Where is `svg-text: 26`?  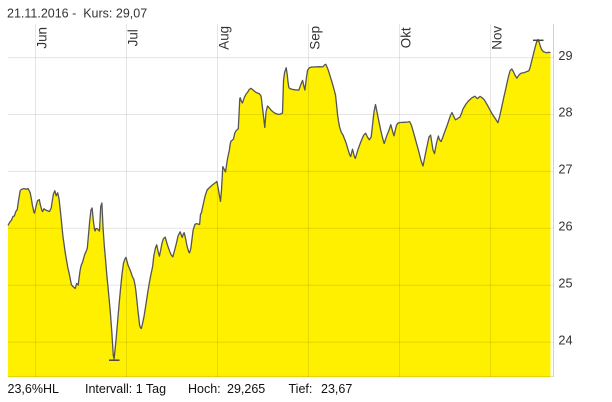
svg-text: 26 is located at coordinates (565, 227).